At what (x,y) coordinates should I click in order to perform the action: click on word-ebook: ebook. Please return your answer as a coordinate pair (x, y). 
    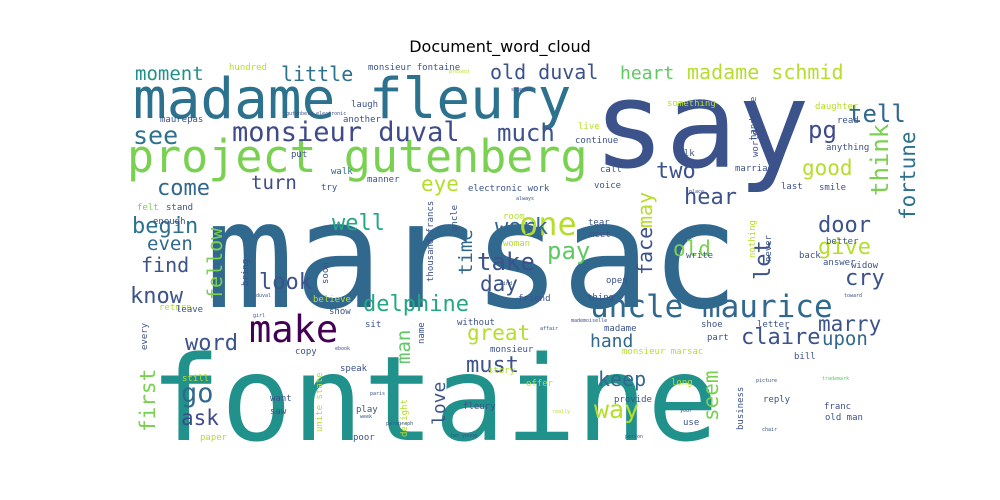
    Looking at the image, I should click on (342, 349).